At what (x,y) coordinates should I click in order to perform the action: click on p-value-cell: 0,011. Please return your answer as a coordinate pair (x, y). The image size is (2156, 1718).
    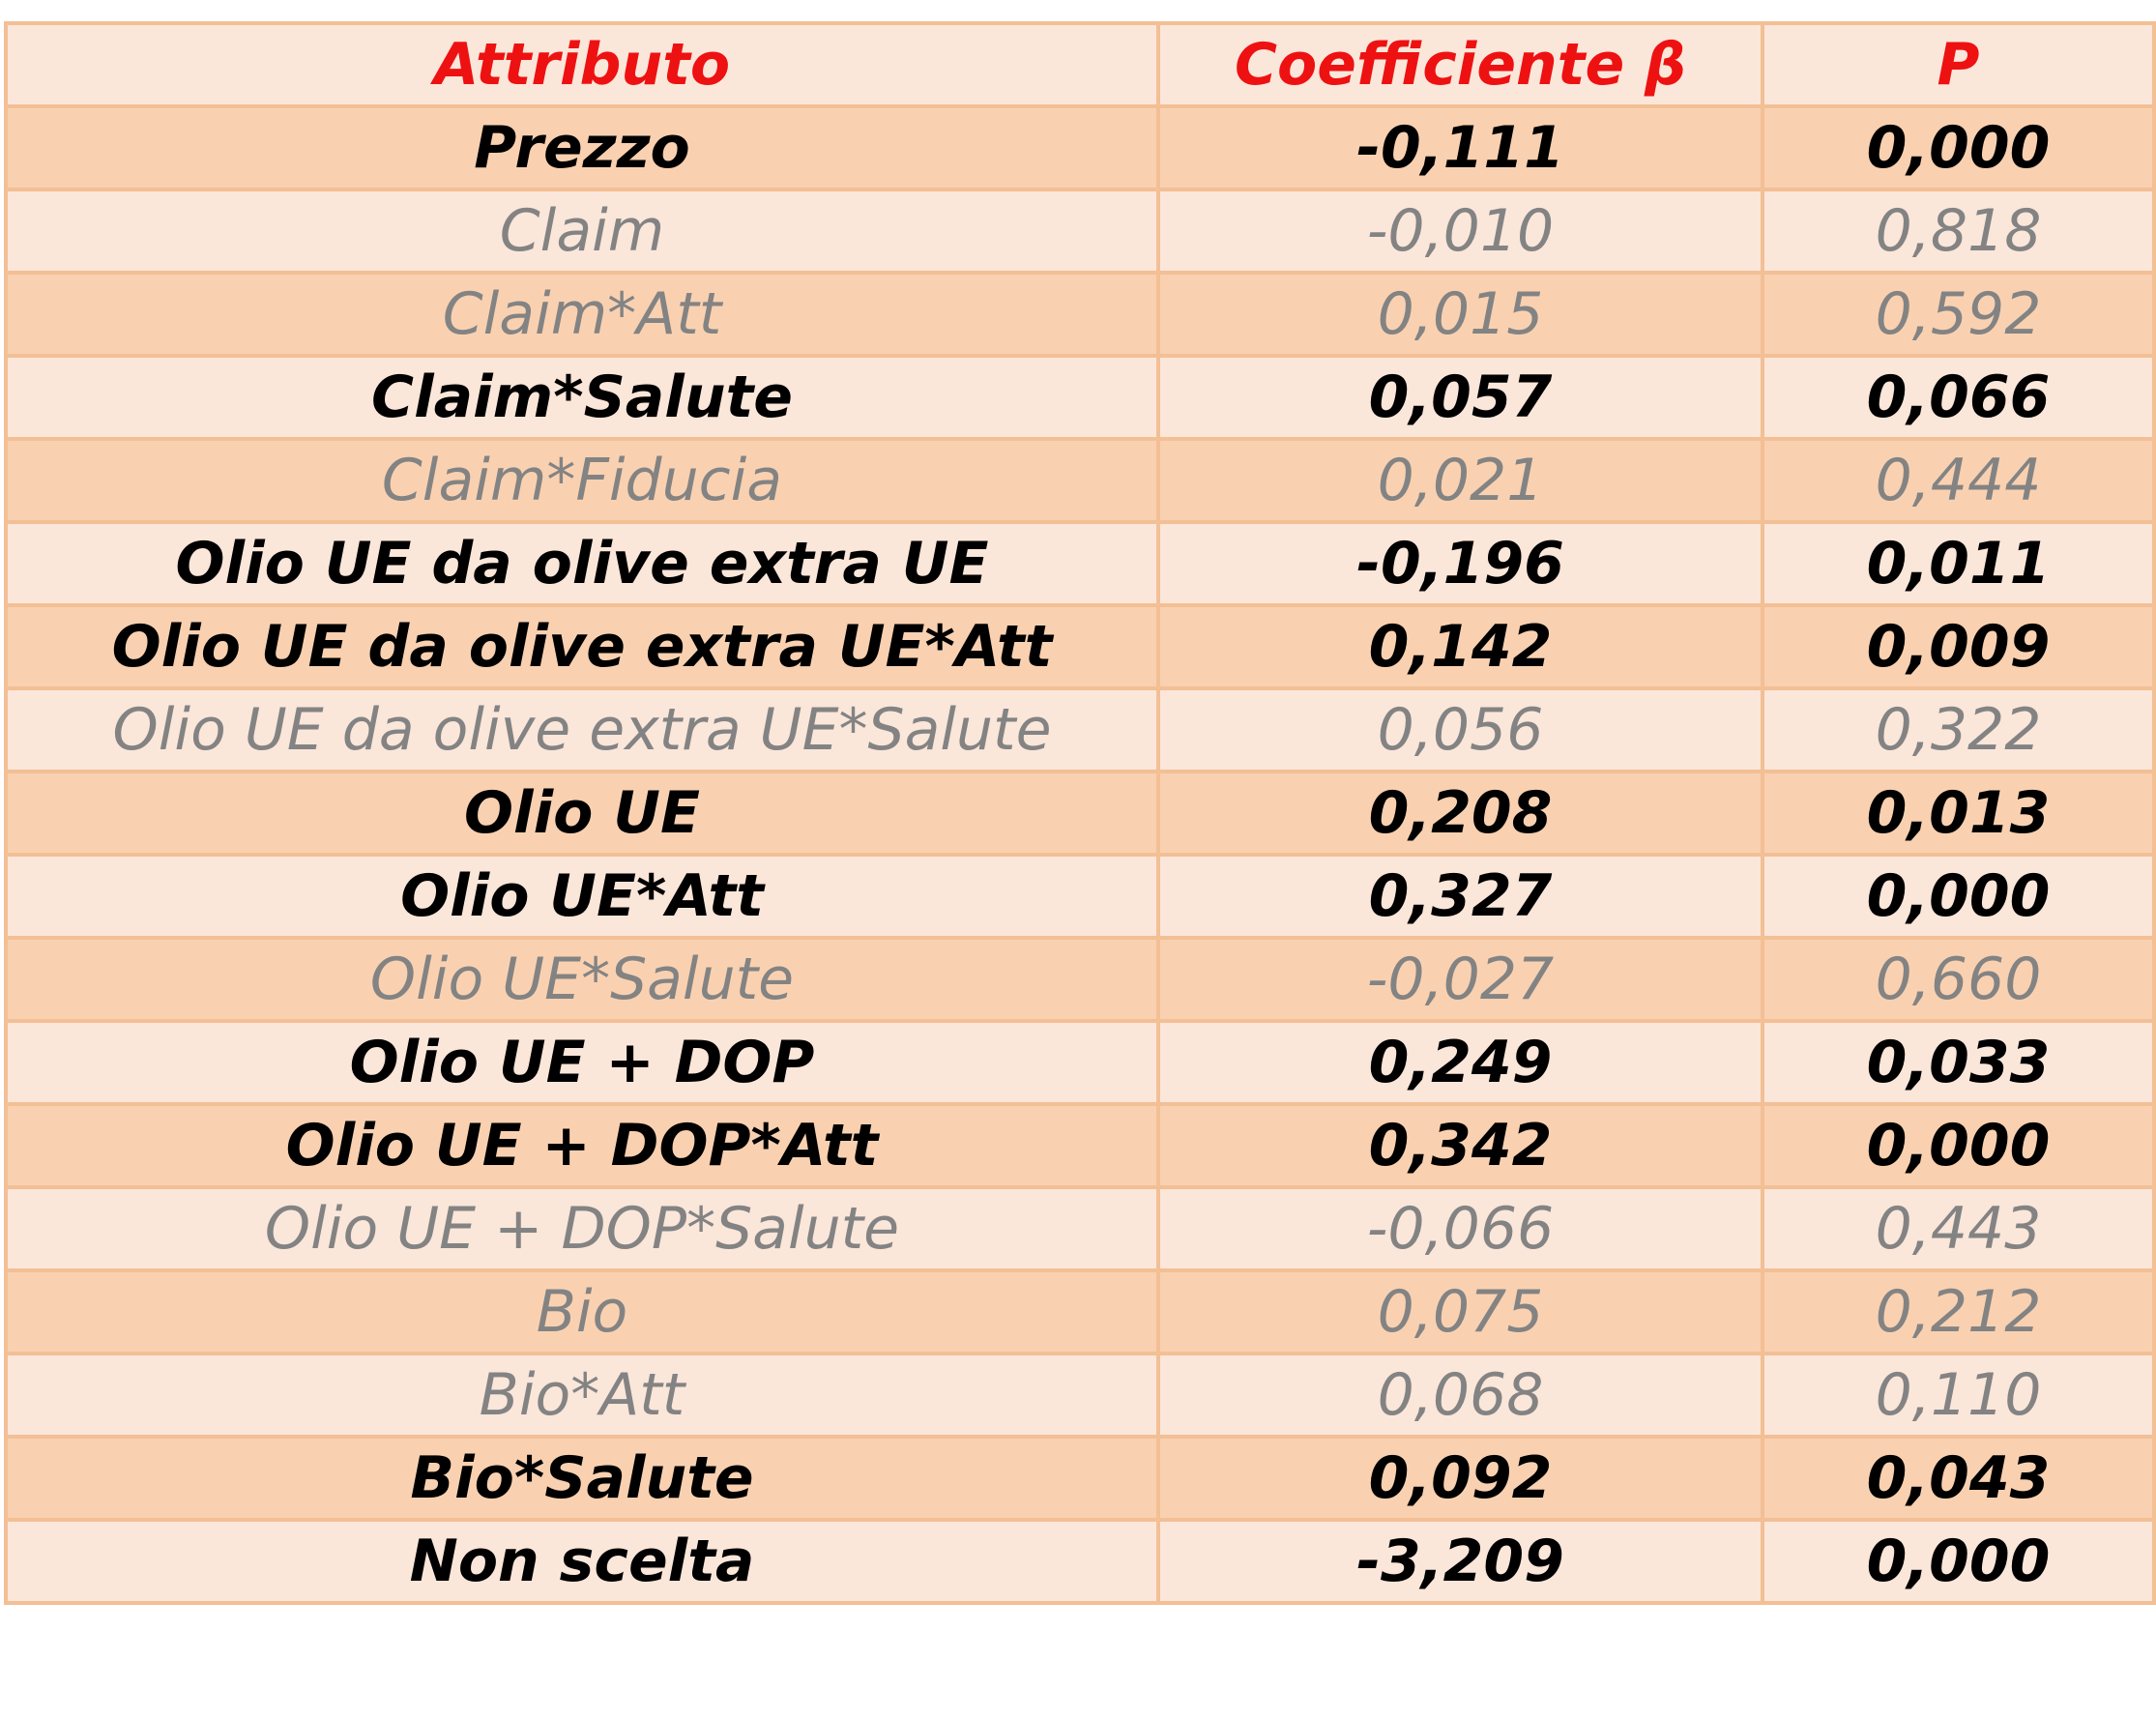
    Looking at the image, I should click on (1958, 563).